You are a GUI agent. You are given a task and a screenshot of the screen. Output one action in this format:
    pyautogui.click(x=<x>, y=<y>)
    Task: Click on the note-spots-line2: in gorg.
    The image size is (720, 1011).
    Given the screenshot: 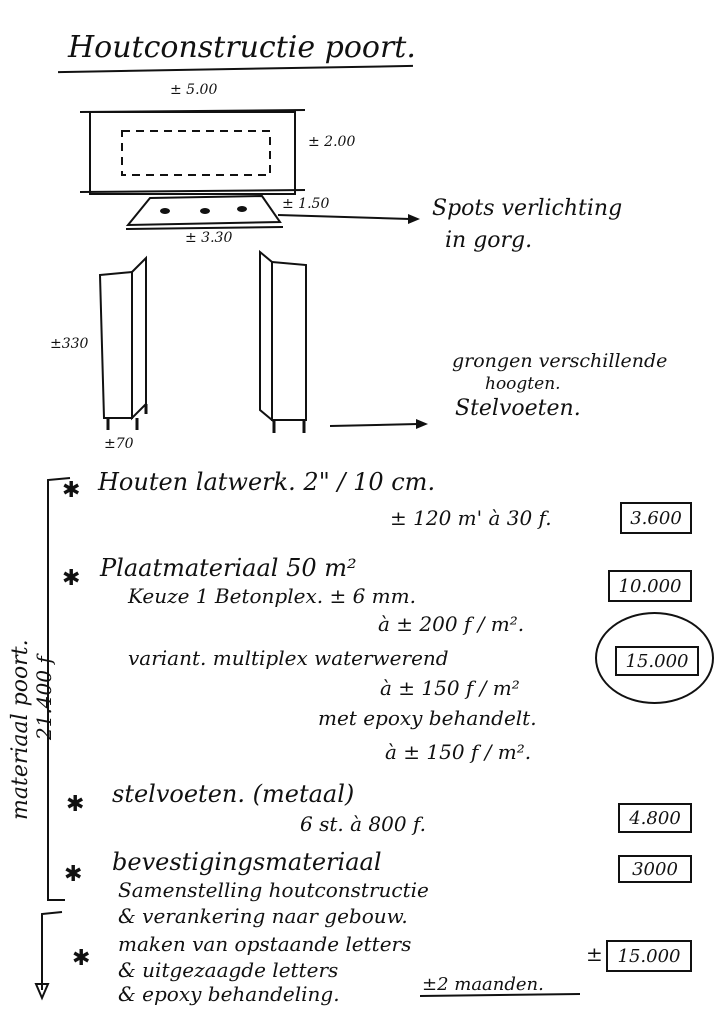 What is the action you would take?
    pyautogui.click(x=489, y=240)
    